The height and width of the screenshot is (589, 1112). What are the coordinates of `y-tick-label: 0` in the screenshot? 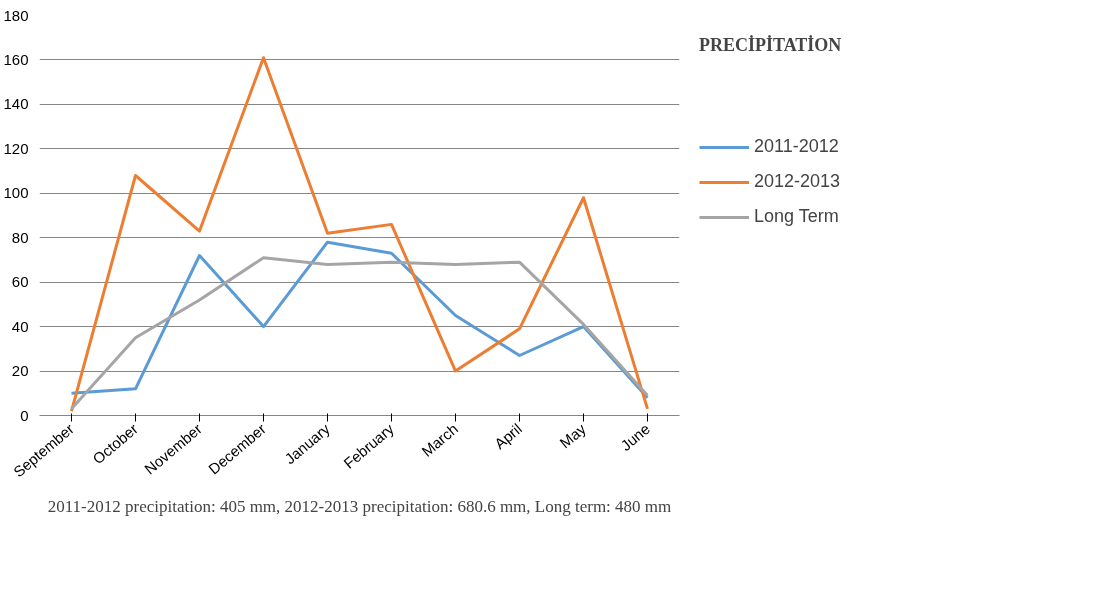 It's located at (24, 415).